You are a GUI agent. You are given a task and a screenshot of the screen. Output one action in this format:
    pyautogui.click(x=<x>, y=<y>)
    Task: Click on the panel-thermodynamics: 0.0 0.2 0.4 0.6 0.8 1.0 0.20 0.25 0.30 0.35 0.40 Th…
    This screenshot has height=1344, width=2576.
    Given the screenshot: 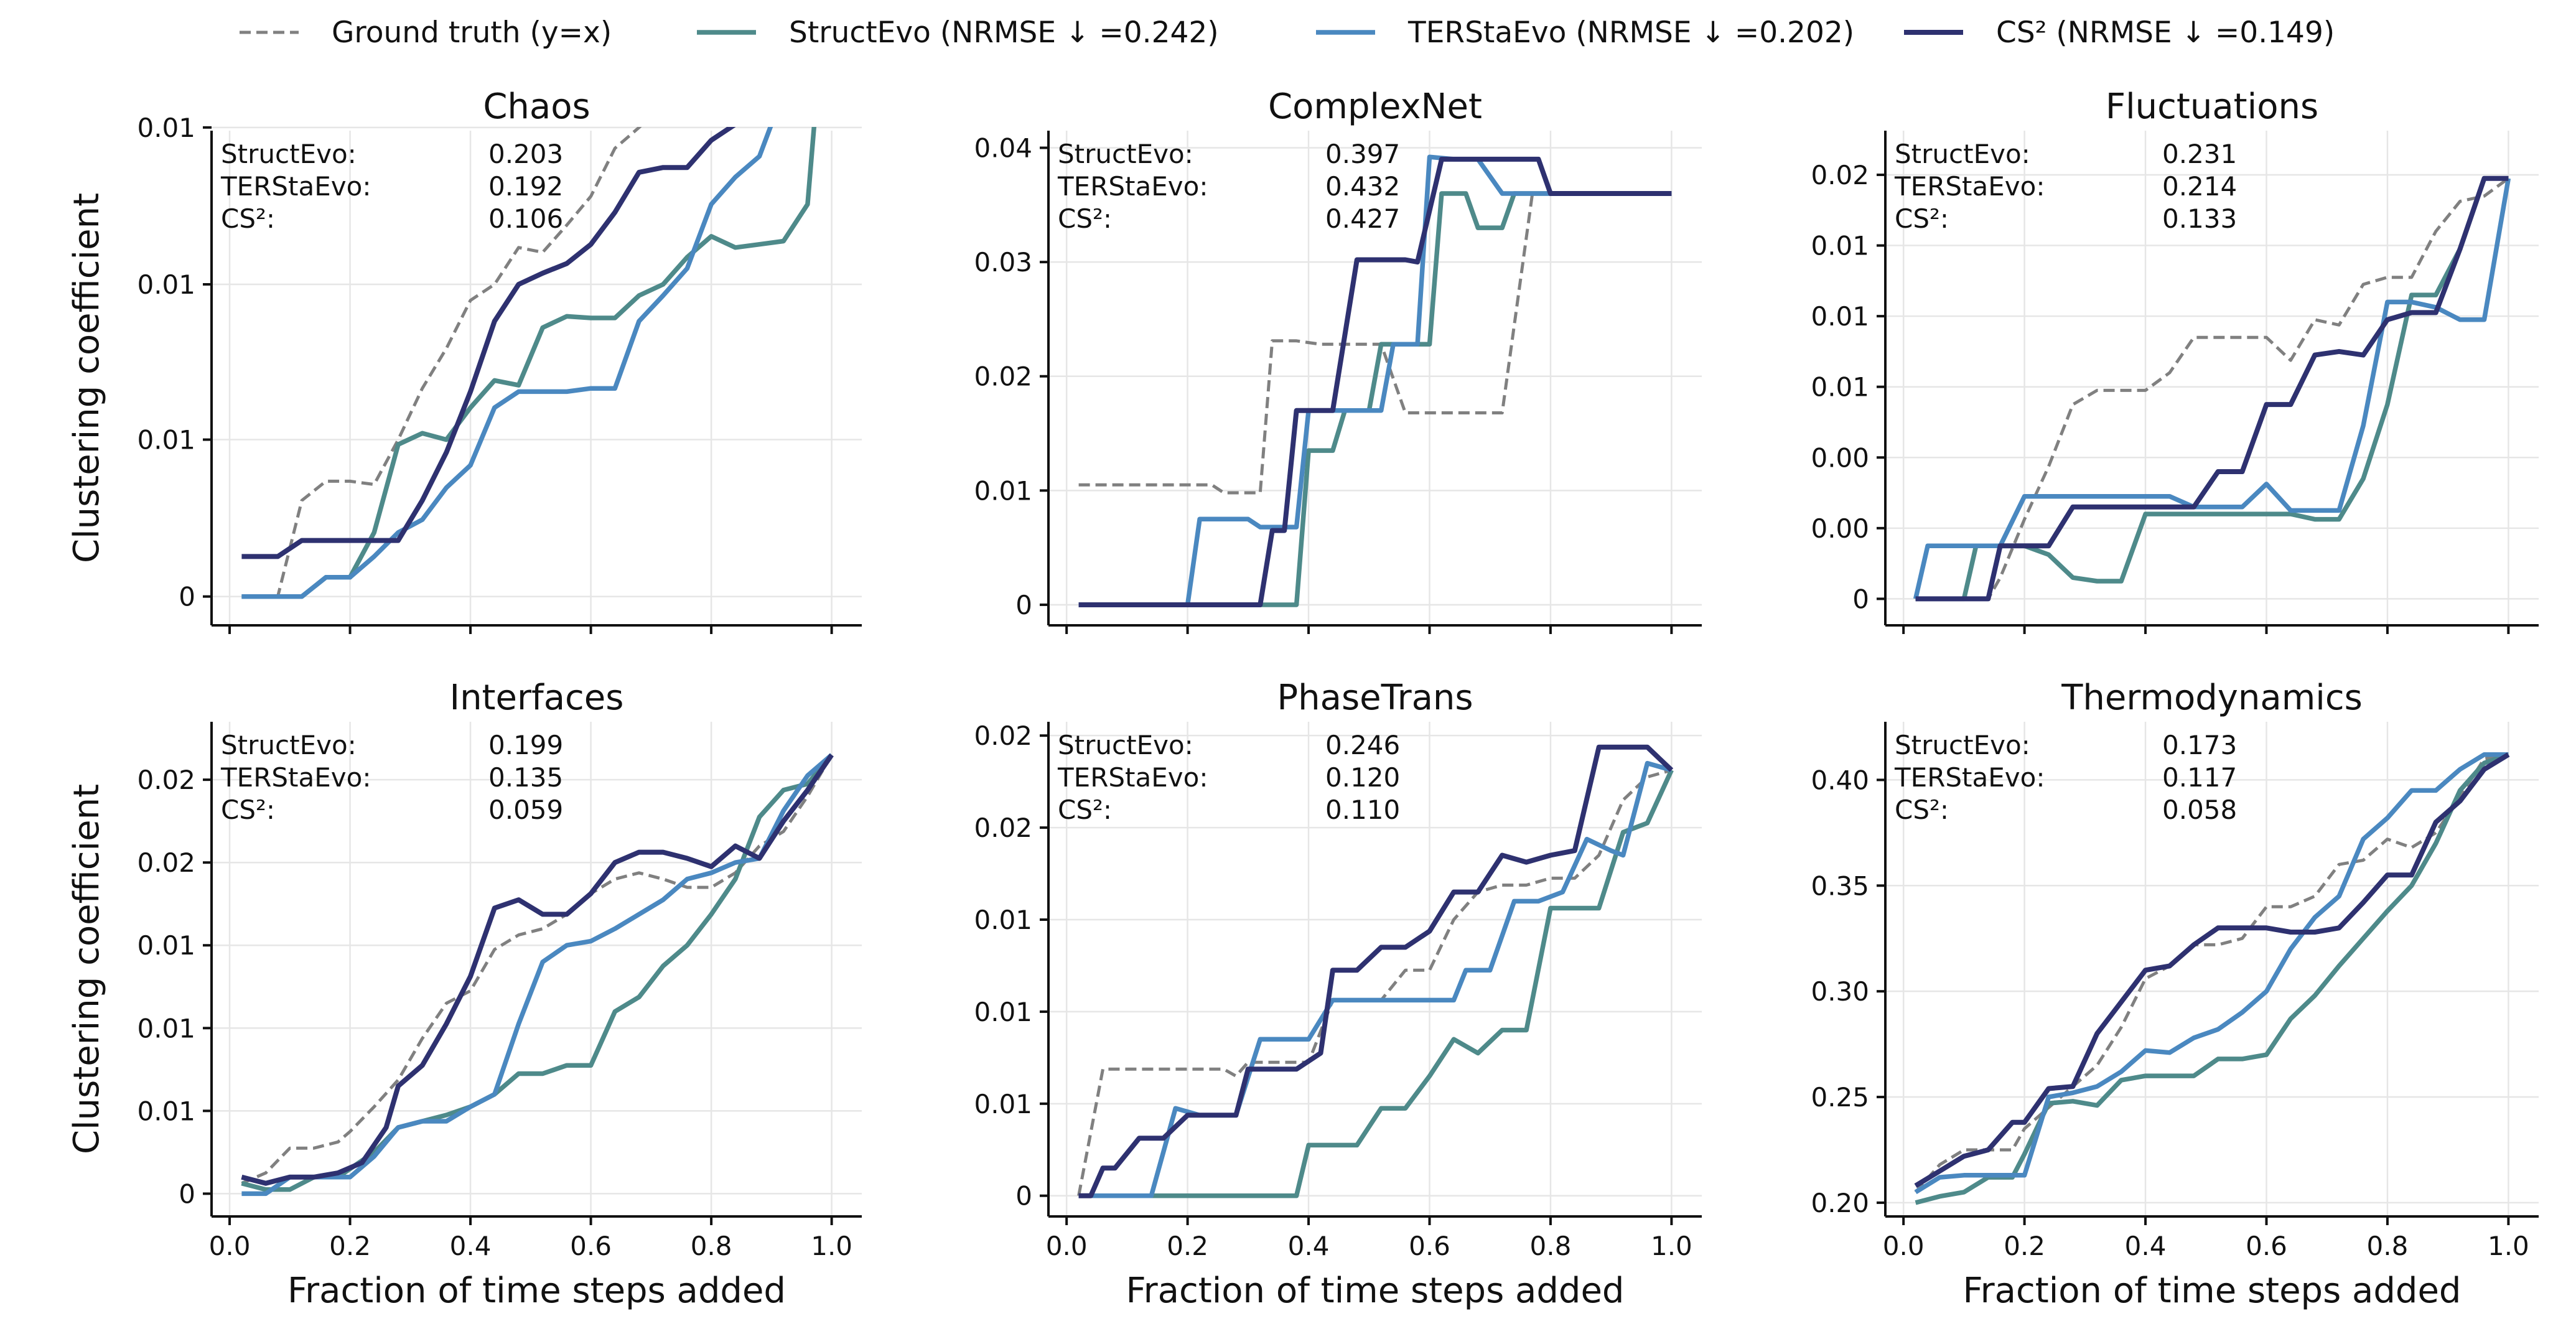 What is the action you would take?
    pyautogui.click(x=2175, y=995)
    